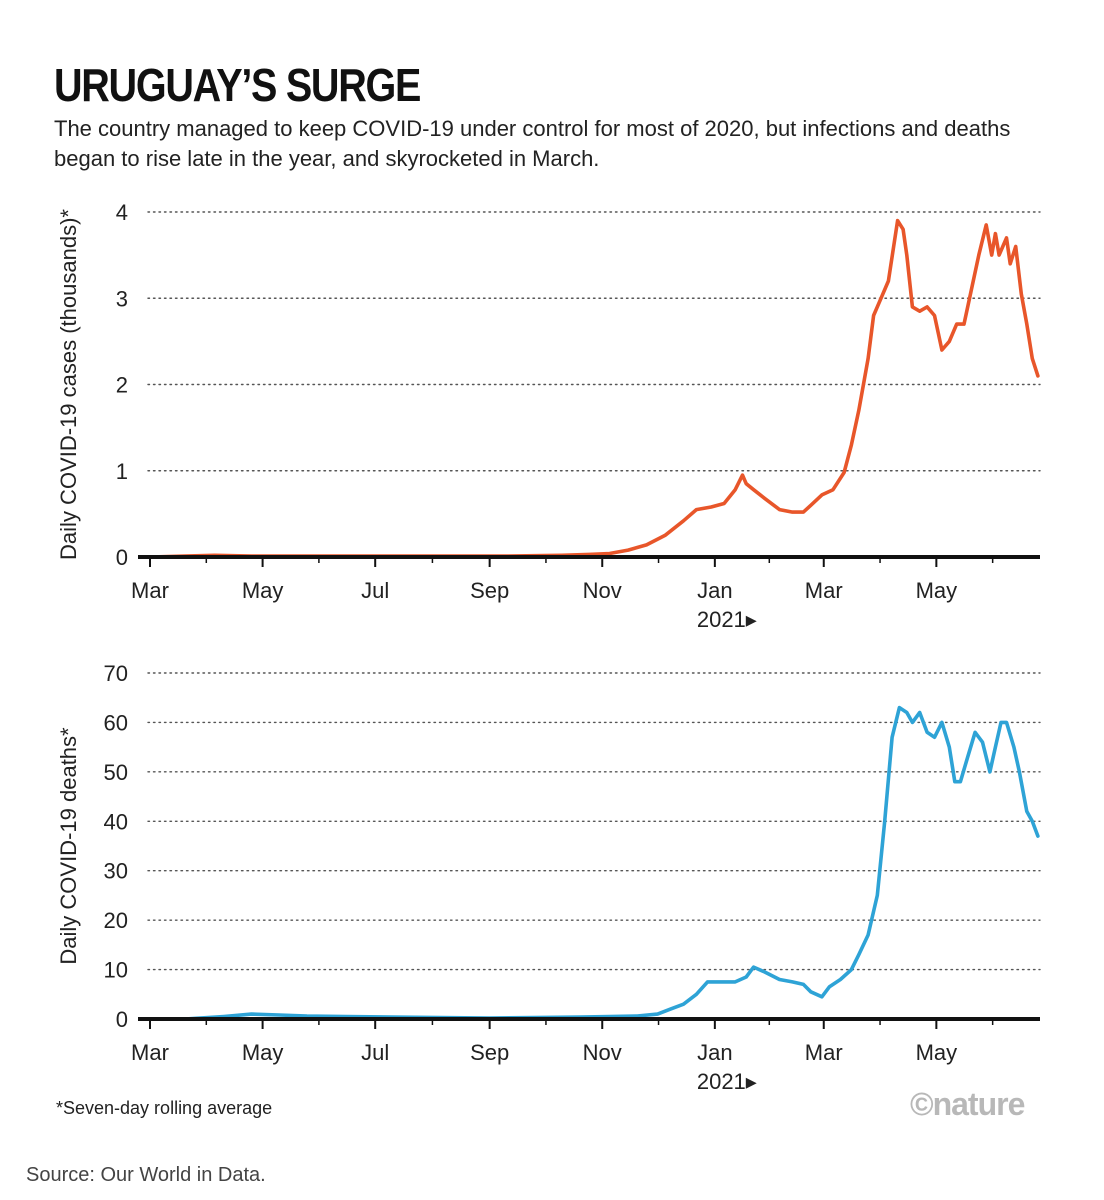 The width and height of the screenshot is (1104, 1200). I want to click on y-tick-label: 1, so click(122, 471).